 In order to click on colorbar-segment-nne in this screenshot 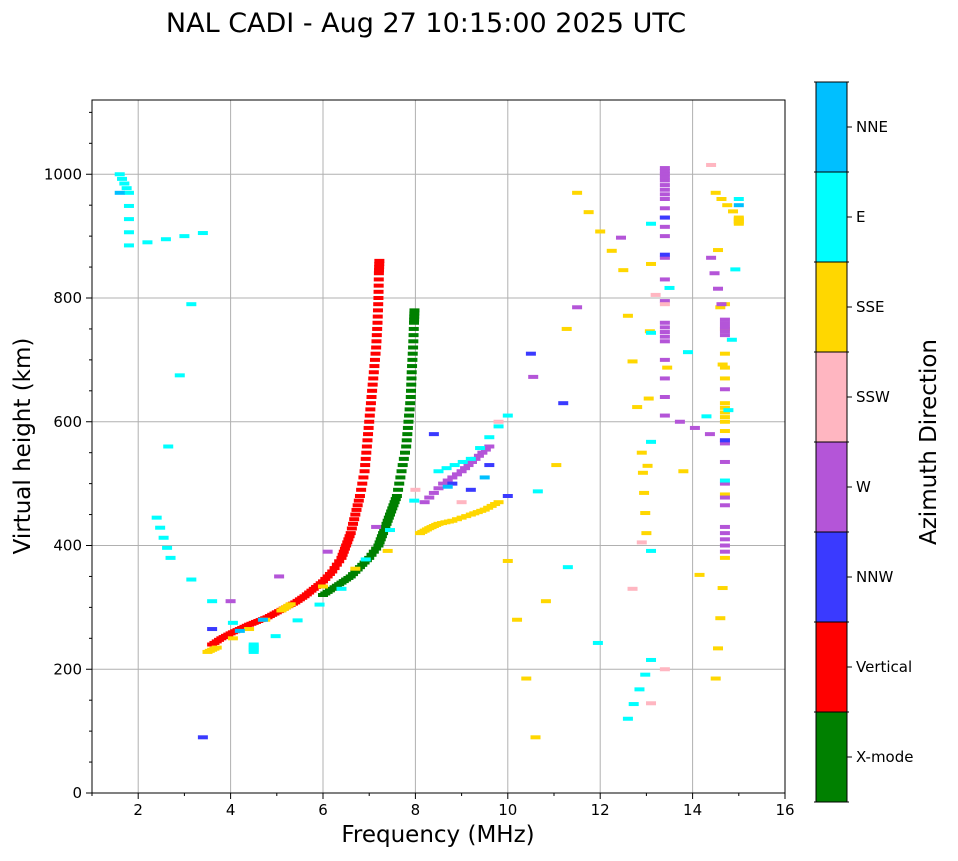, I will do `click(831, 127)`.